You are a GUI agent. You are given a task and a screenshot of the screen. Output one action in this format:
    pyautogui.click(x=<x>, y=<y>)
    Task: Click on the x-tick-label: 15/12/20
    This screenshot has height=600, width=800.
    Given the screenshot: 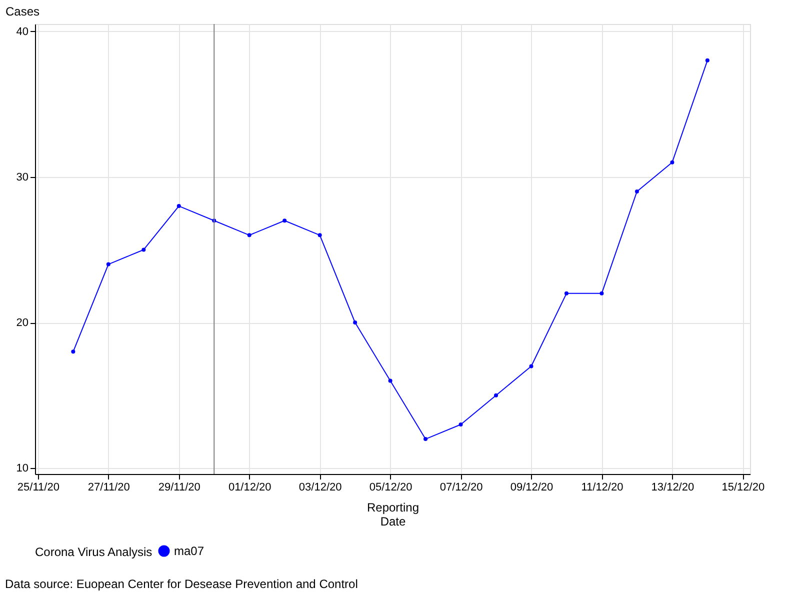 What is the action you would take?
    pyautogui.click(x=743, y=488)
    